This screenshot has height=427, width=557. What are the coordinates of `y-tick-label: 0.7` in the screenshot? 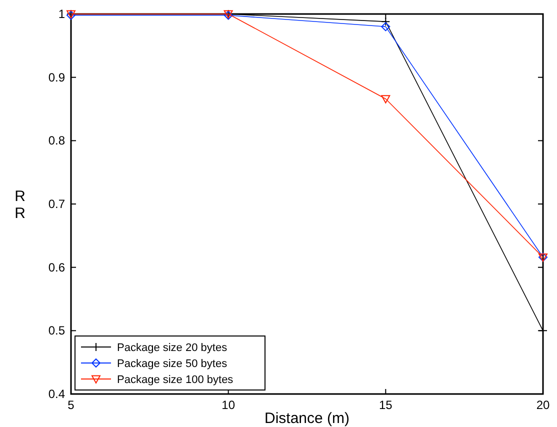 It's located at (57, 204).